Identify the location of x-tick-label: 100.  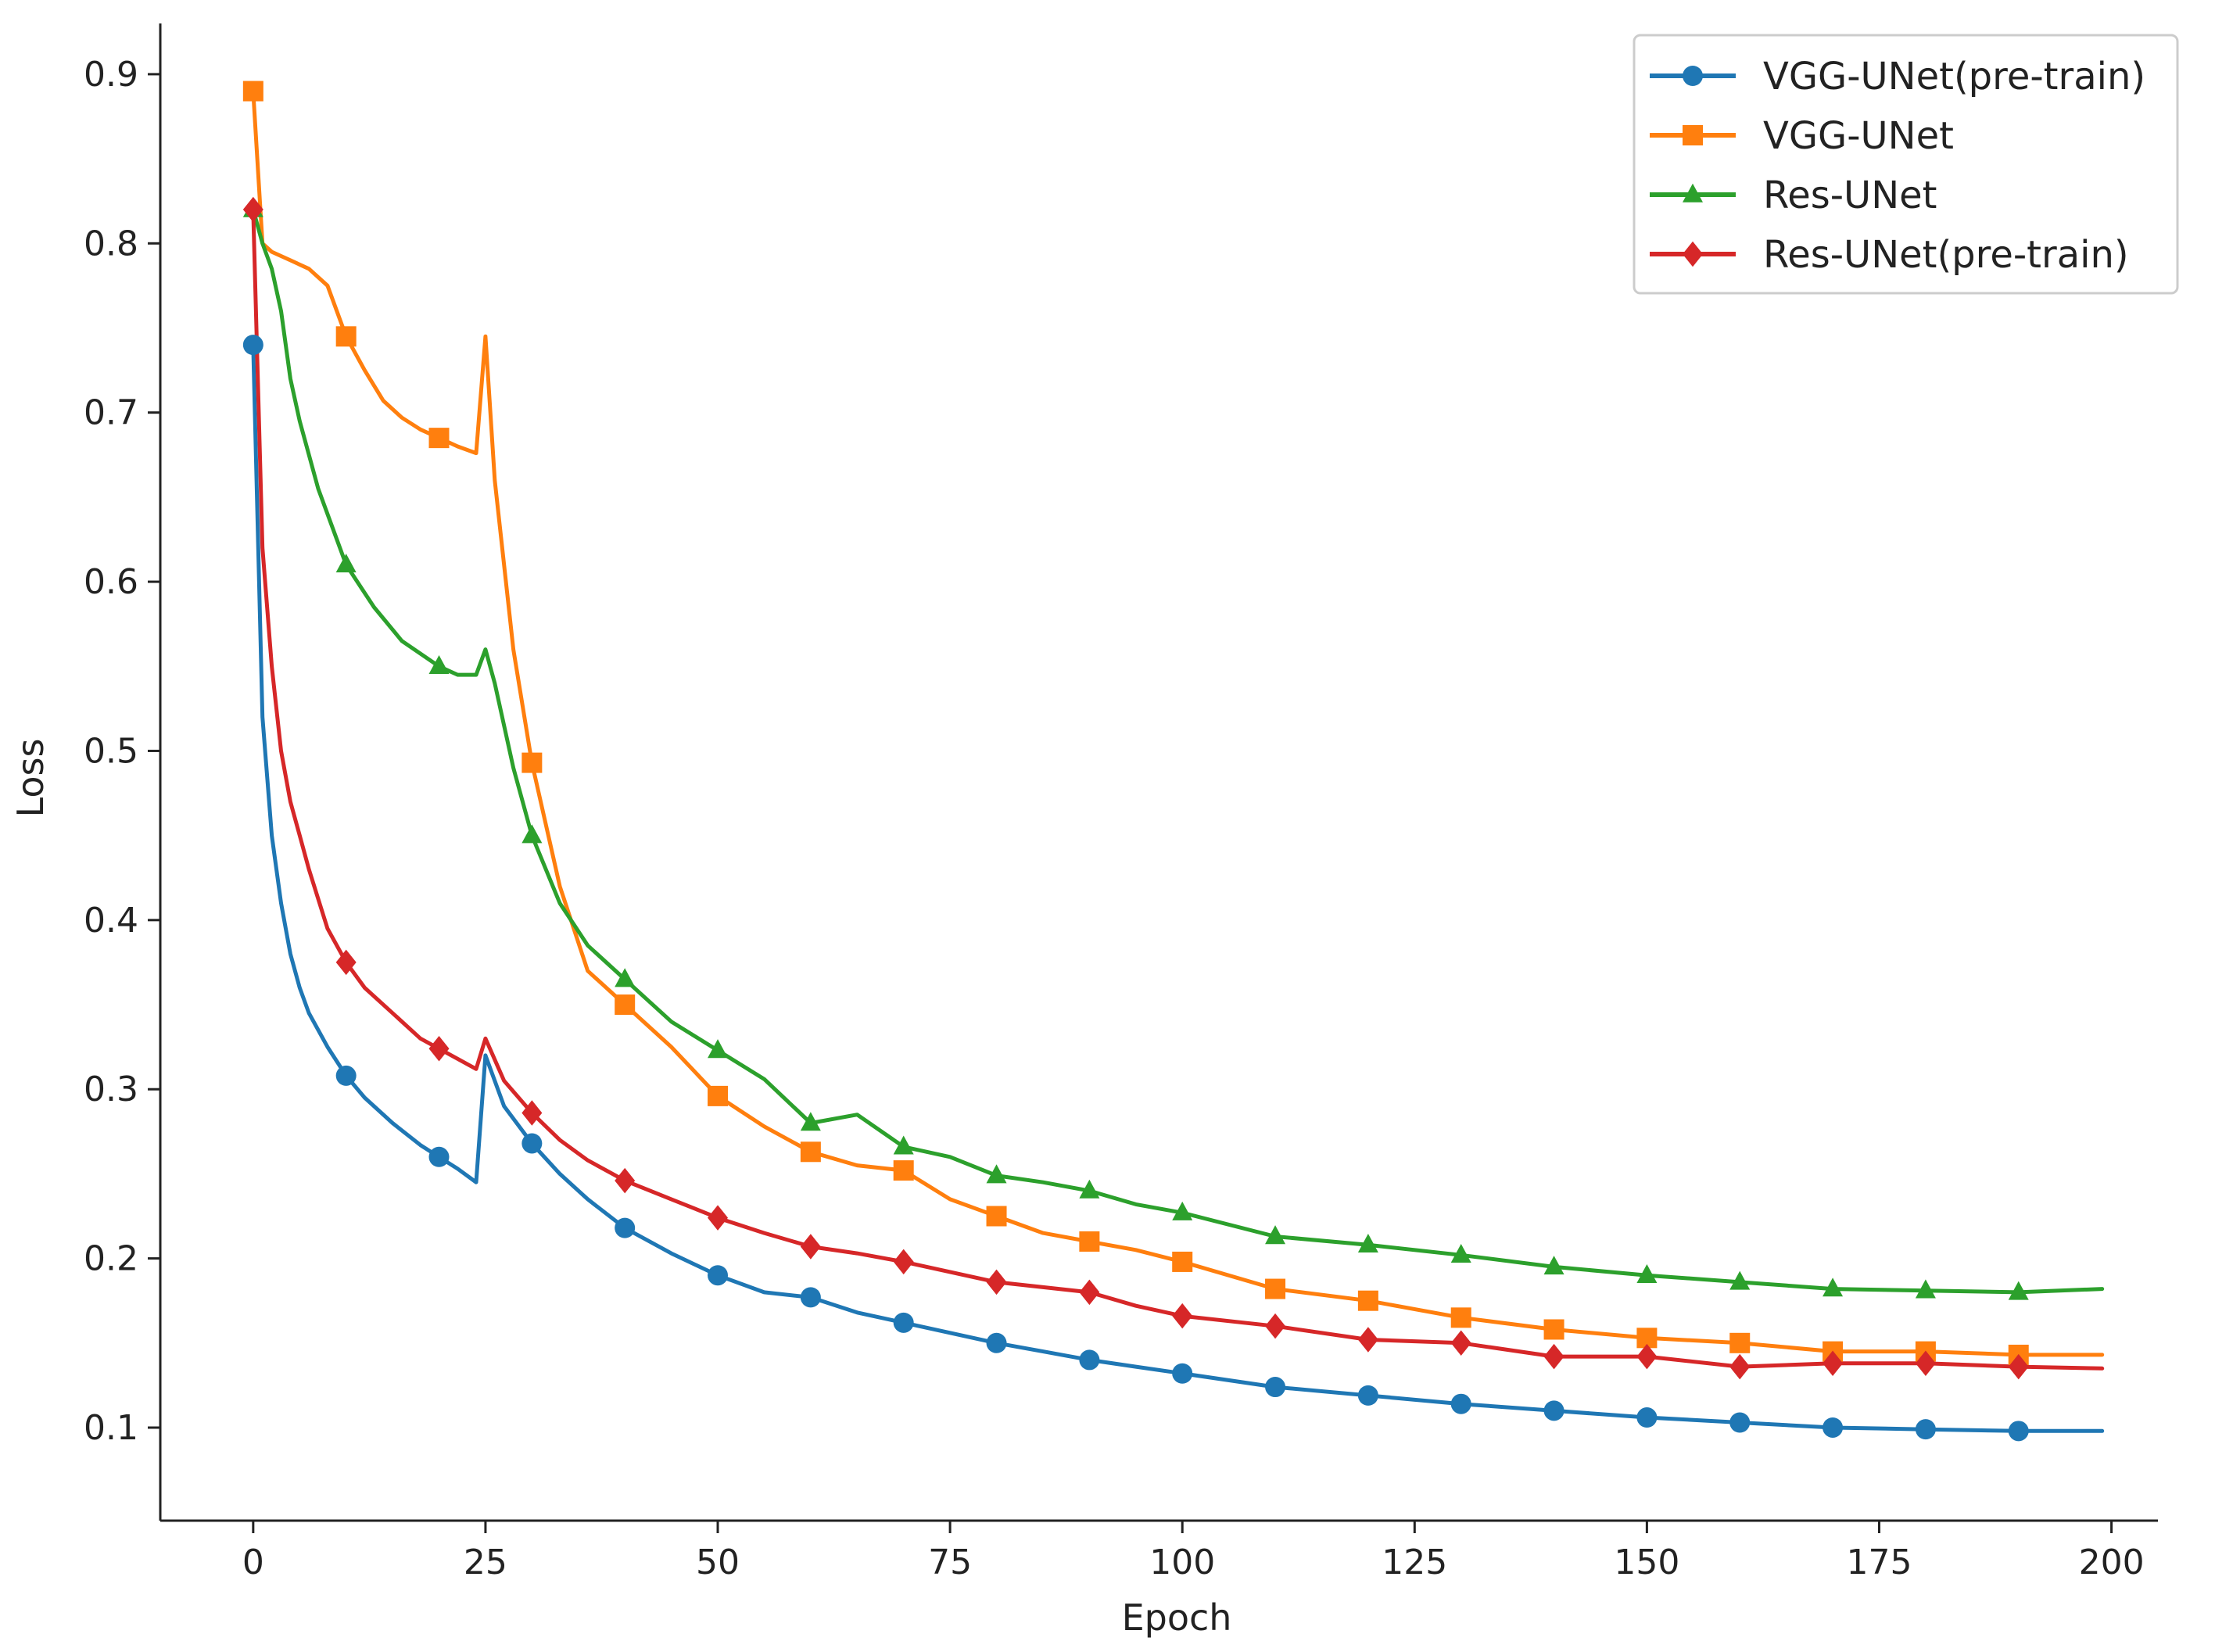
(1182, 1562).